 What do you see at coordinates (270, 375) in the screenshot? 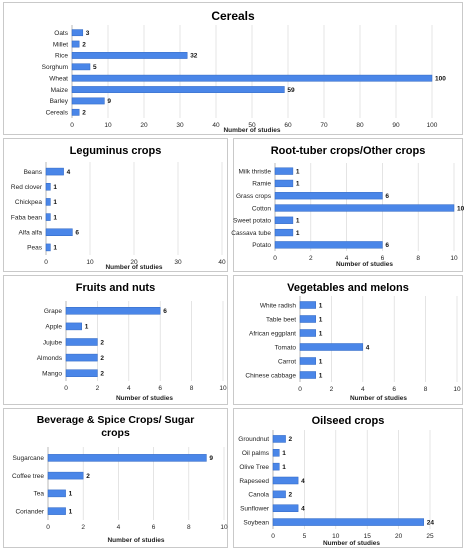
I see `category-label: Chinese cabbage` at bounding box center [270, 375].